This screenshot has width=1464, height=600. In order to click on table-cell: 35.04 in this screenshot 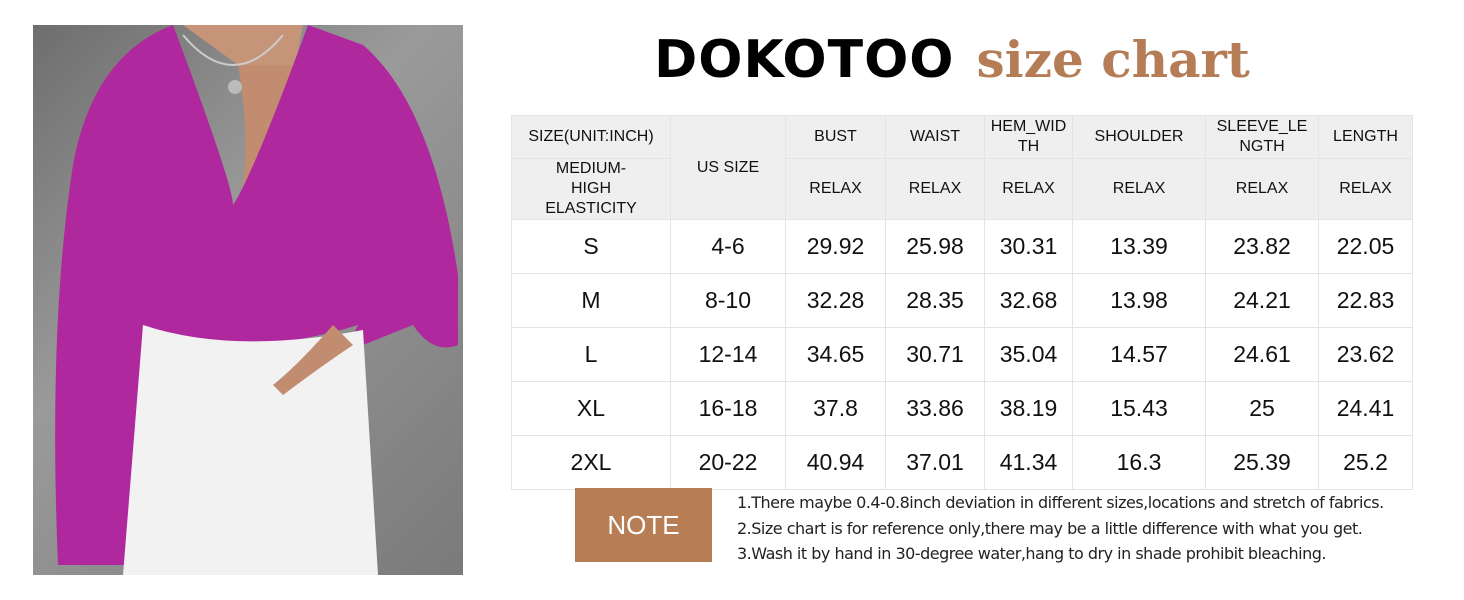, I will do `click(1028, 354)`.